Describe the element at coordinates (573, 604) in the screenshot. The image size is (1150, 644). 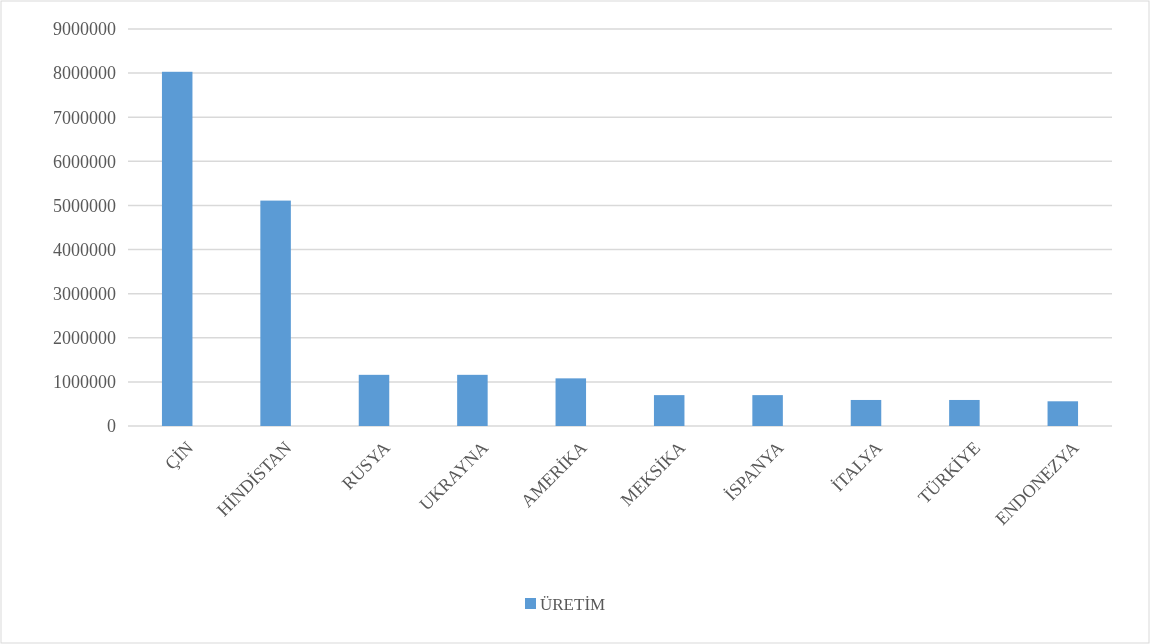
I see `legend-label: ÜRETİM` at that location.